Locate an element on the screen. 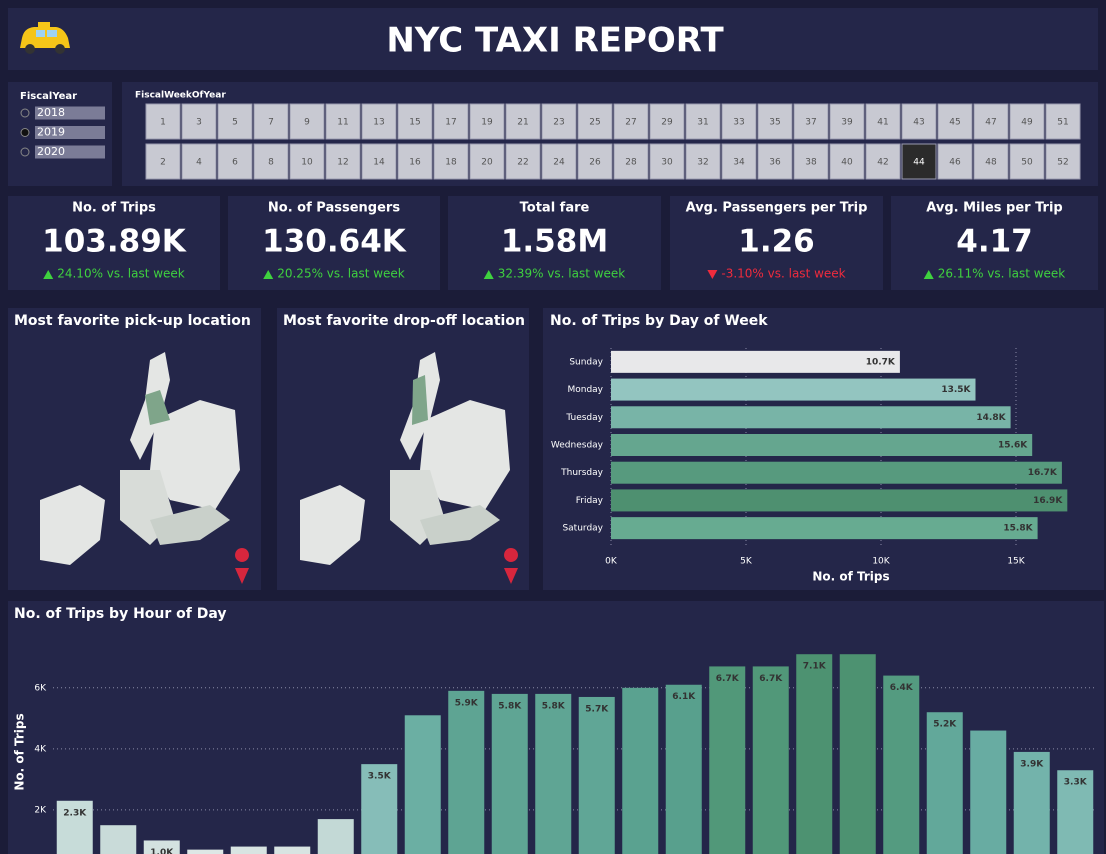 Image resolution: width=1106 pixels, height=854 pixels. week-label: 9 is located at coordinates (307, 123).